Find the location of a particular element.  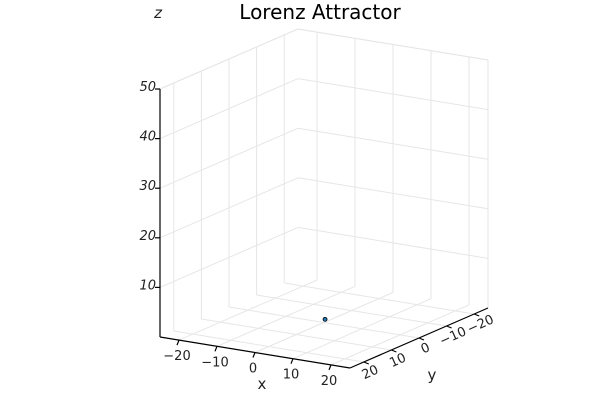

y-tick-label: 20 is located at coordinates (370, 373).